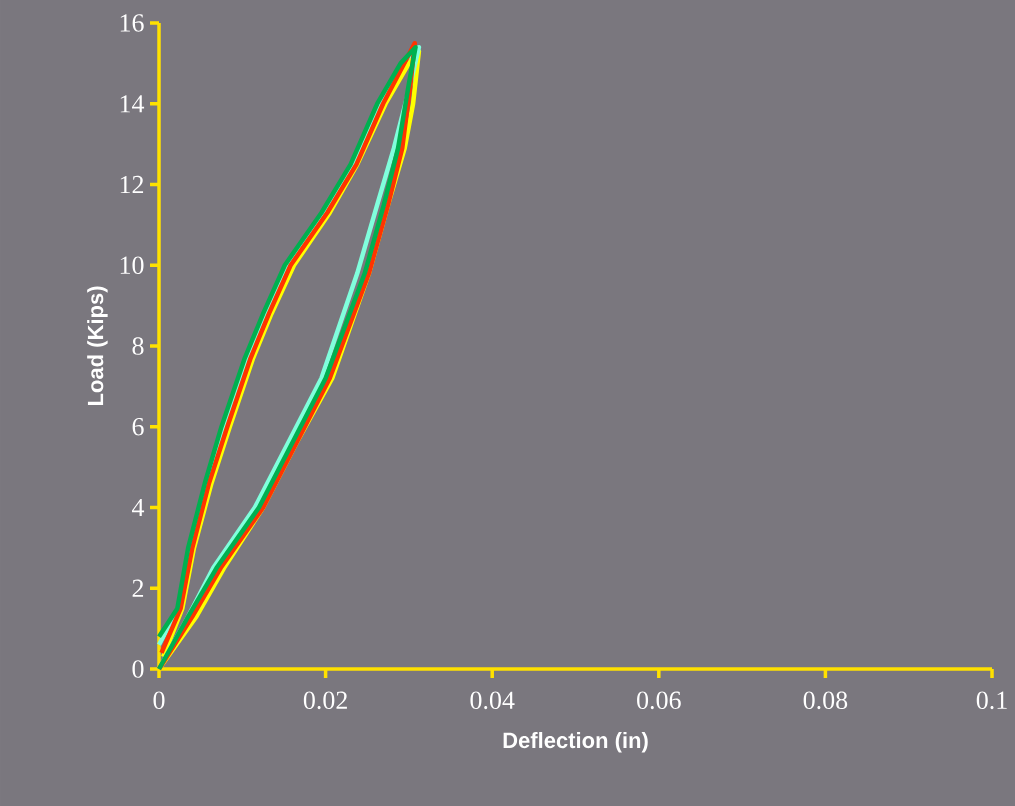 This screenshot has width=1015, height=806. What do you see at coordinates (138, 669) in the screenshot?
I see `y-tick-label: 0` at bounding box center [138, 669].